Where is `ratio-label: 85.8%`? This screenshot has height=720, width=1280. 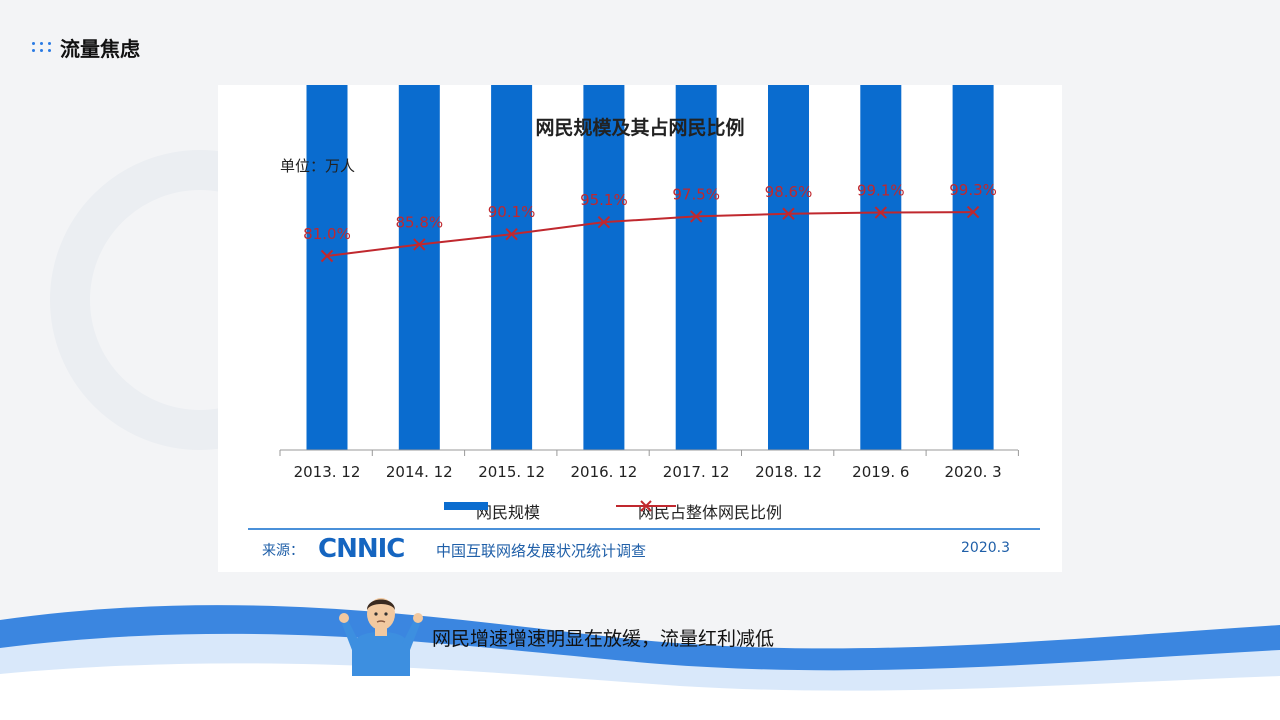 ratio-label: 85.8% is located at coordinates (419, 222).